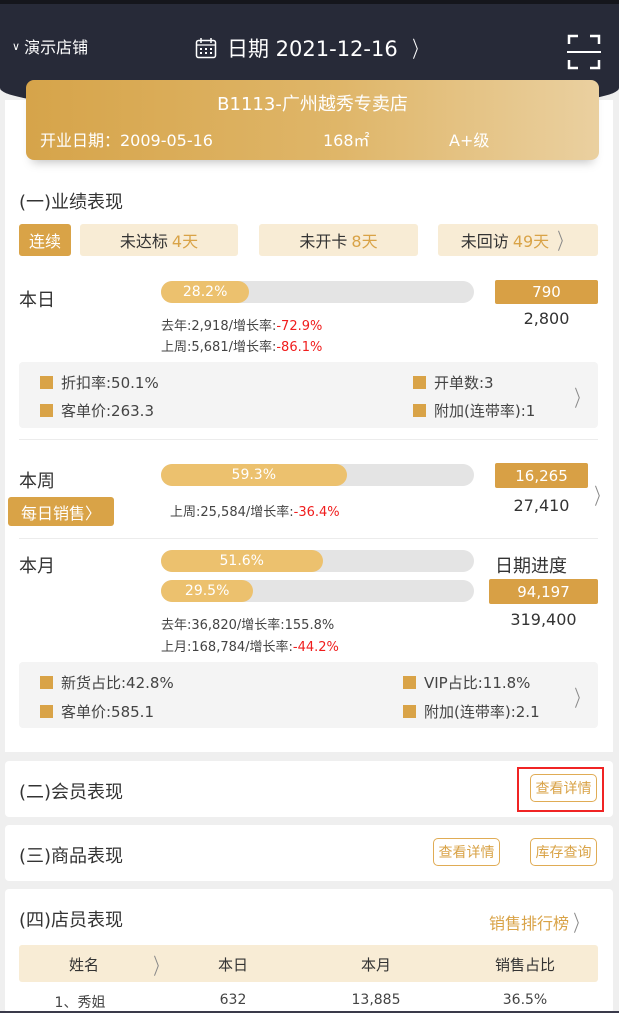 The image size is (619, 1013). What do you see at coordinates (45, 240) in the screenshot?
I see `streak-label: 连续` at bounding box center [45, 240].